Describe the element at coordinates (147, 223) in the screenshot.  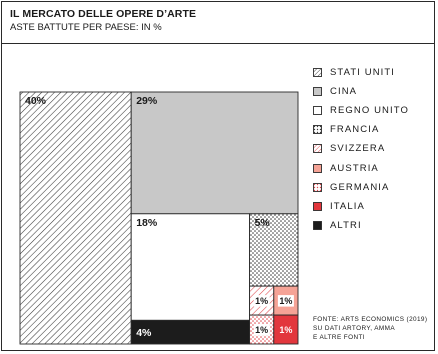
I see `tile-label-regno-unito: 18%` at that location.